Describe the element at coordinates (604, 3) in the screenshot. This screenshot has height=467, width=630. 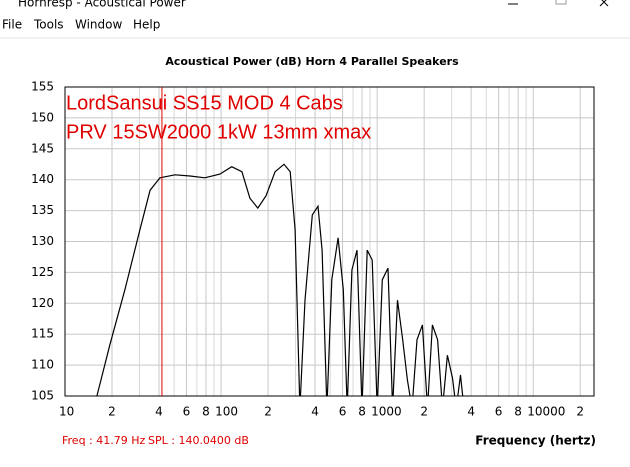
I see `close` at that location.